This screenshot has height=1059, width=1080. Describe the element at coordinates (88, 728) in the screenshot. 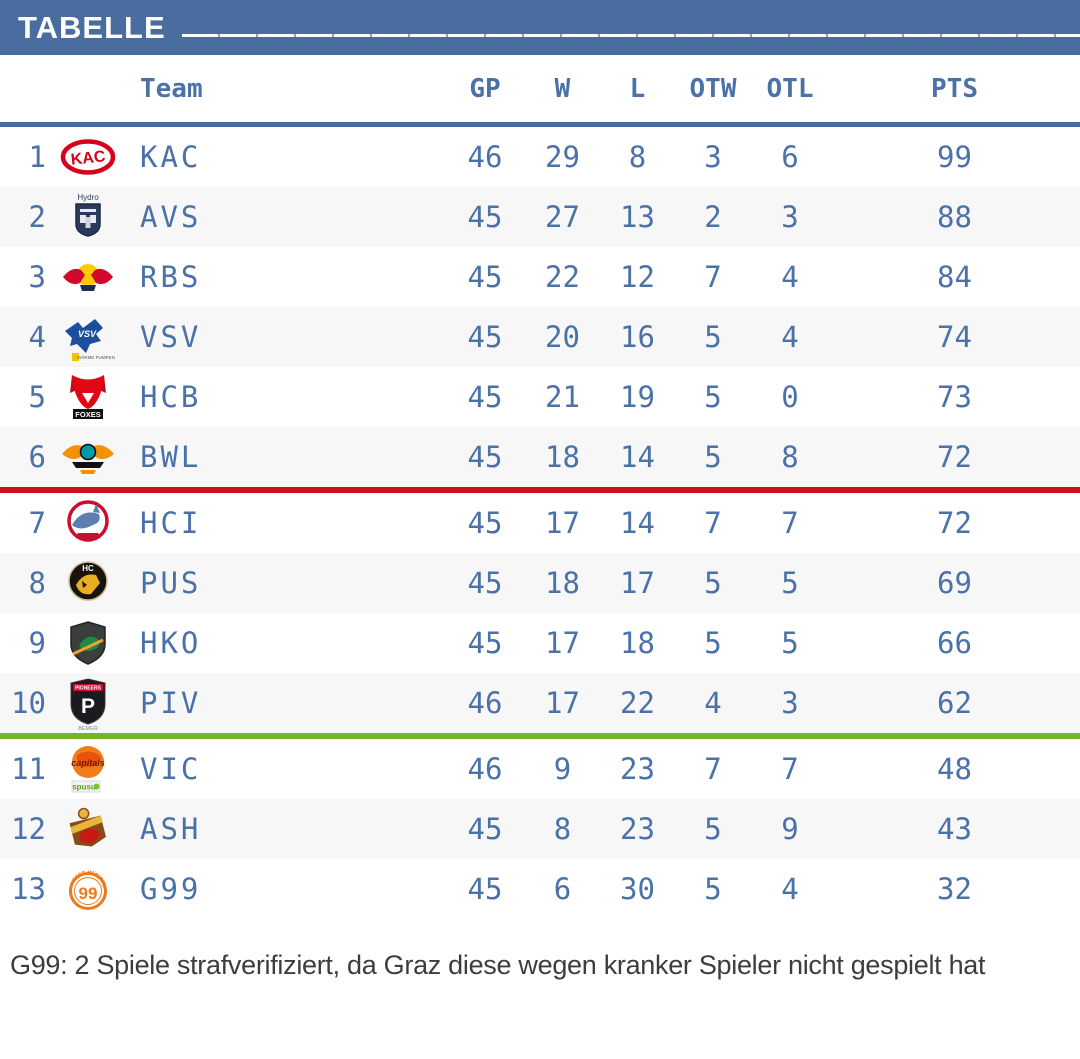

I see `svg-text: BEMER` at that location.